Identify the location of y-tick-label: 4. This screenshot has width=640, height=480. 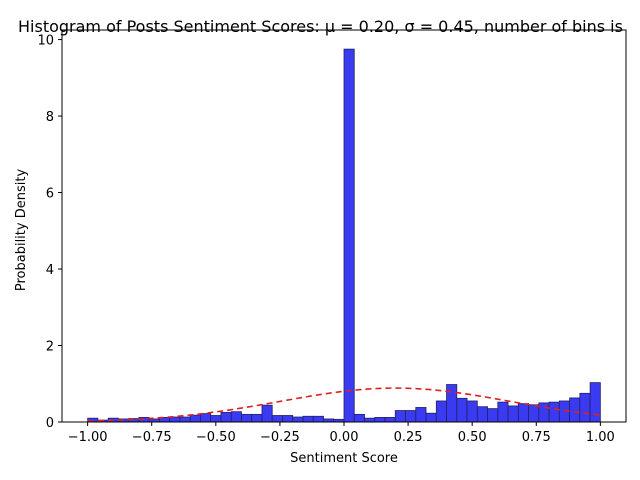
(50, 270).